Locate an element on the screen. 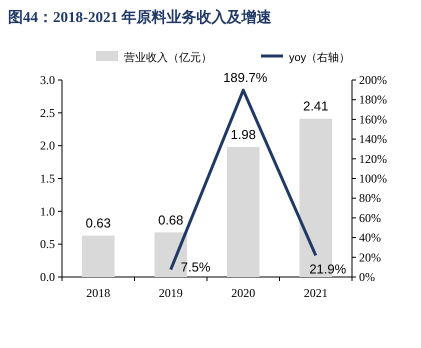 This screenshot has width=421, height=348. y2-tick-label: 140% is located at coordinates (373, 139).